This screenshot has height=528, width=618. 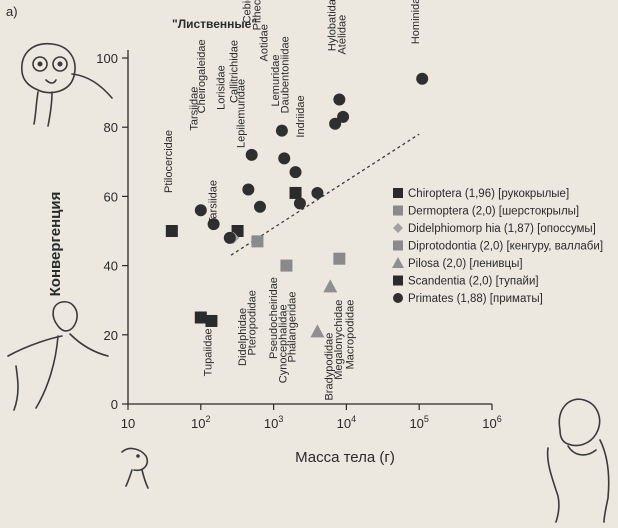 I want to click on y-tick-label: 20, so click(x=111, y=335).